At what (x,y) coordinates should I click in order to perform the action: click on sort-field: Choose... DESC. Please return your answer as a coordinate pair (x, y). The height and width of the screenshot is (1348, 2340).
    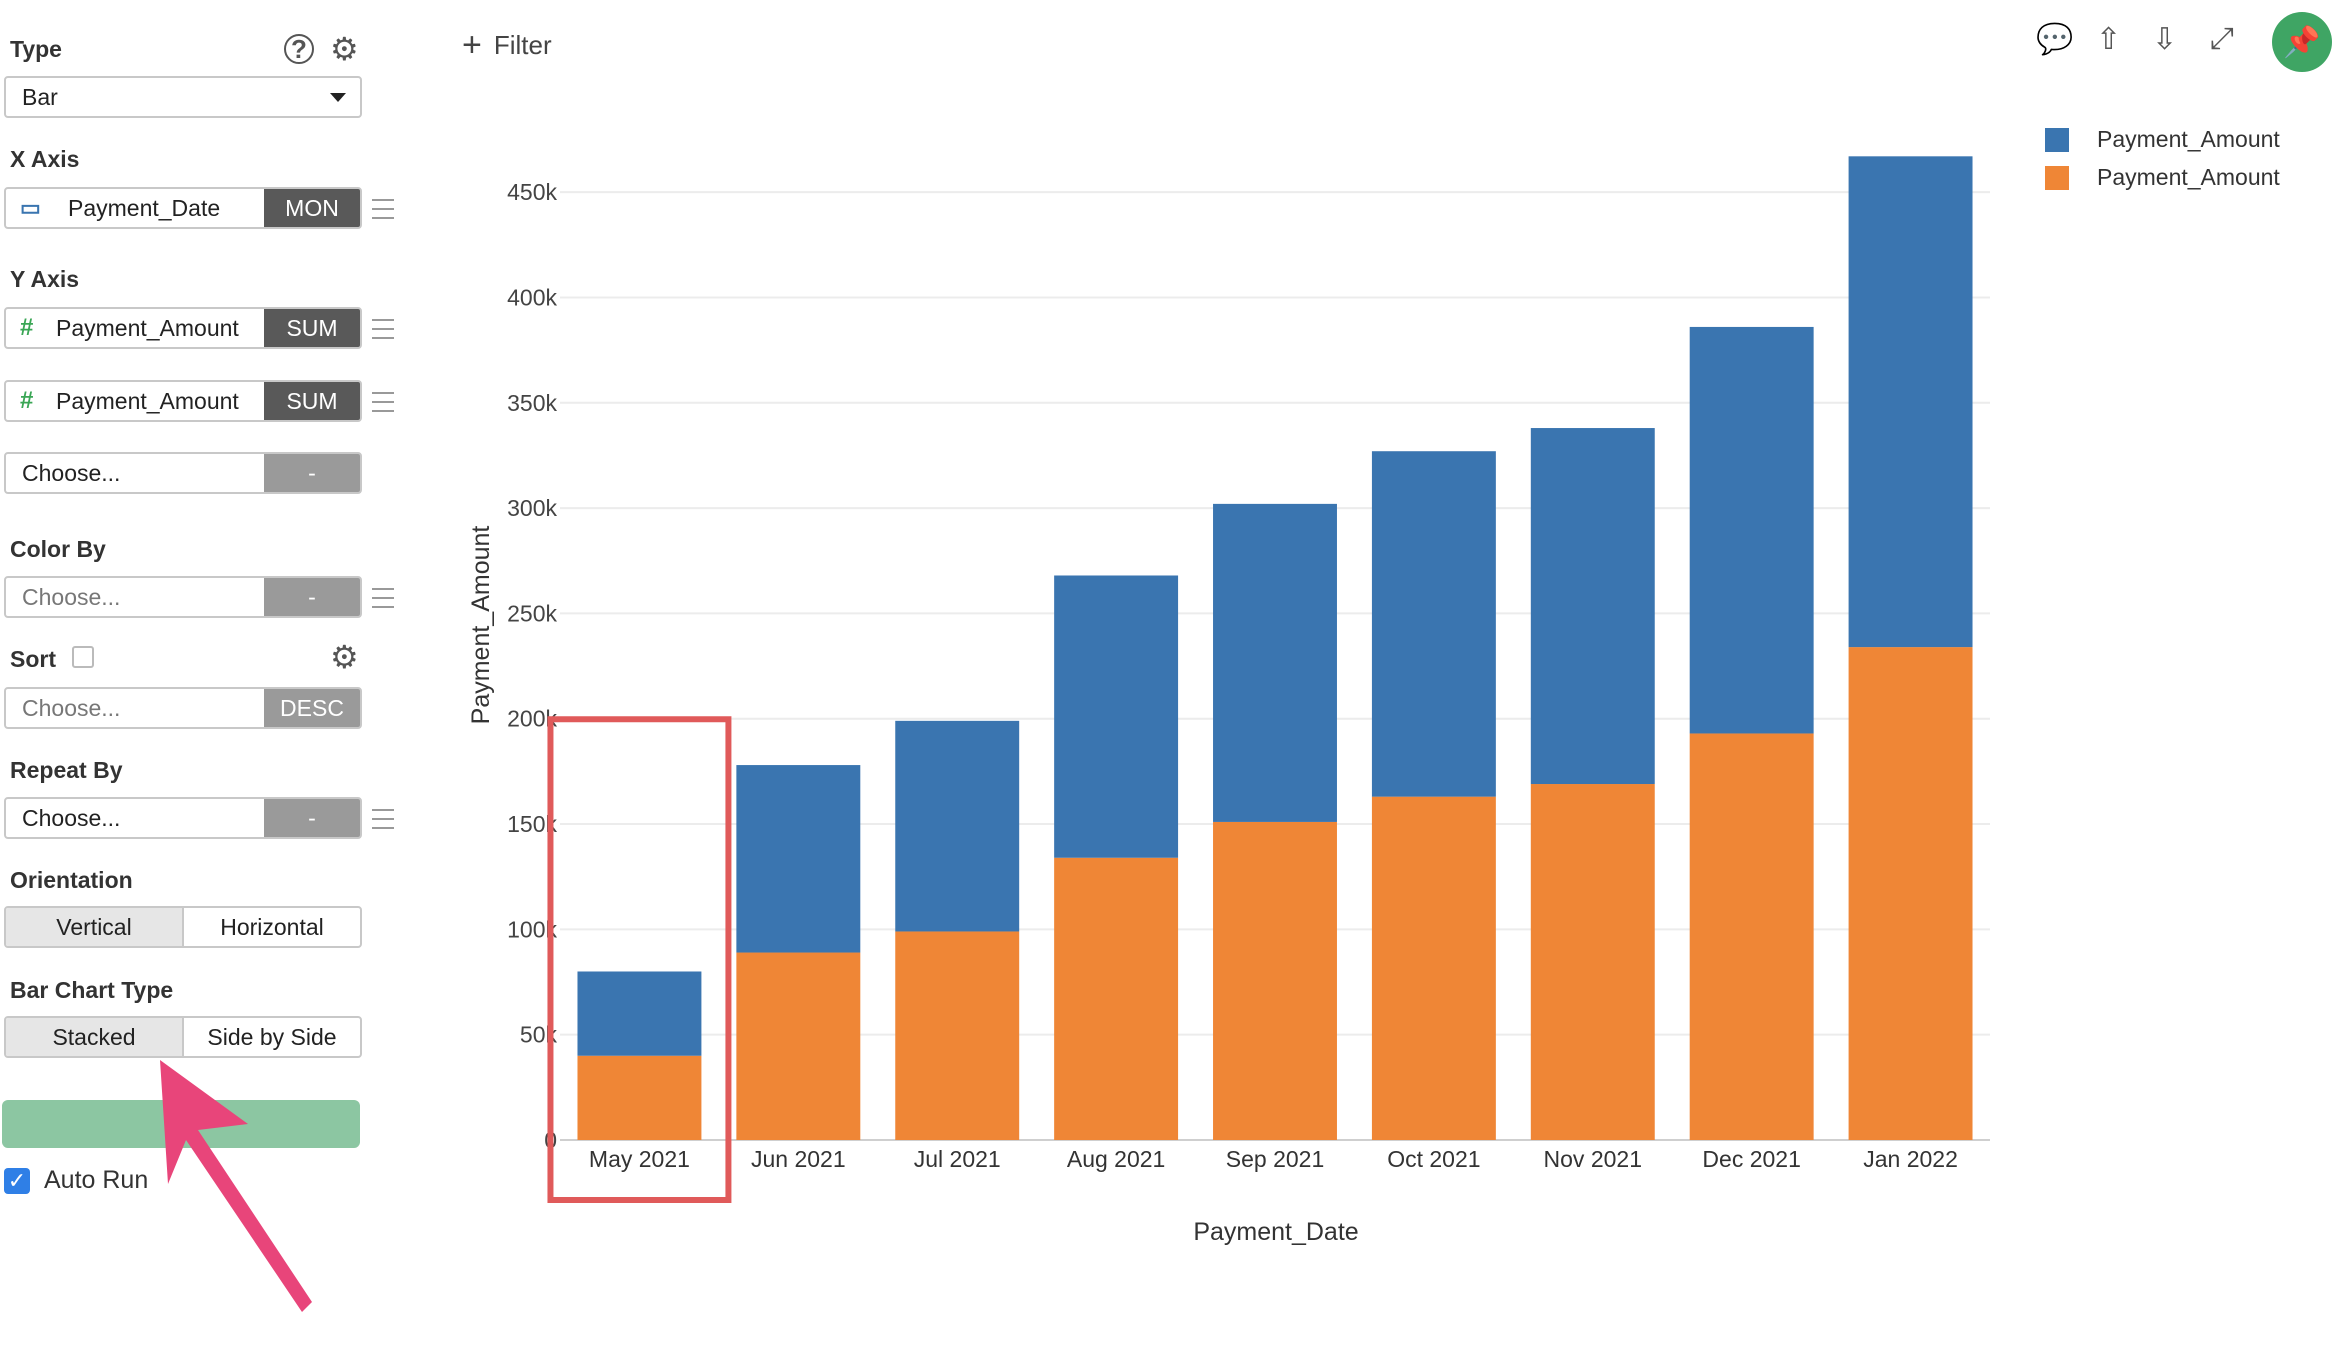
    Looking at the image, I should click on (183, 708).